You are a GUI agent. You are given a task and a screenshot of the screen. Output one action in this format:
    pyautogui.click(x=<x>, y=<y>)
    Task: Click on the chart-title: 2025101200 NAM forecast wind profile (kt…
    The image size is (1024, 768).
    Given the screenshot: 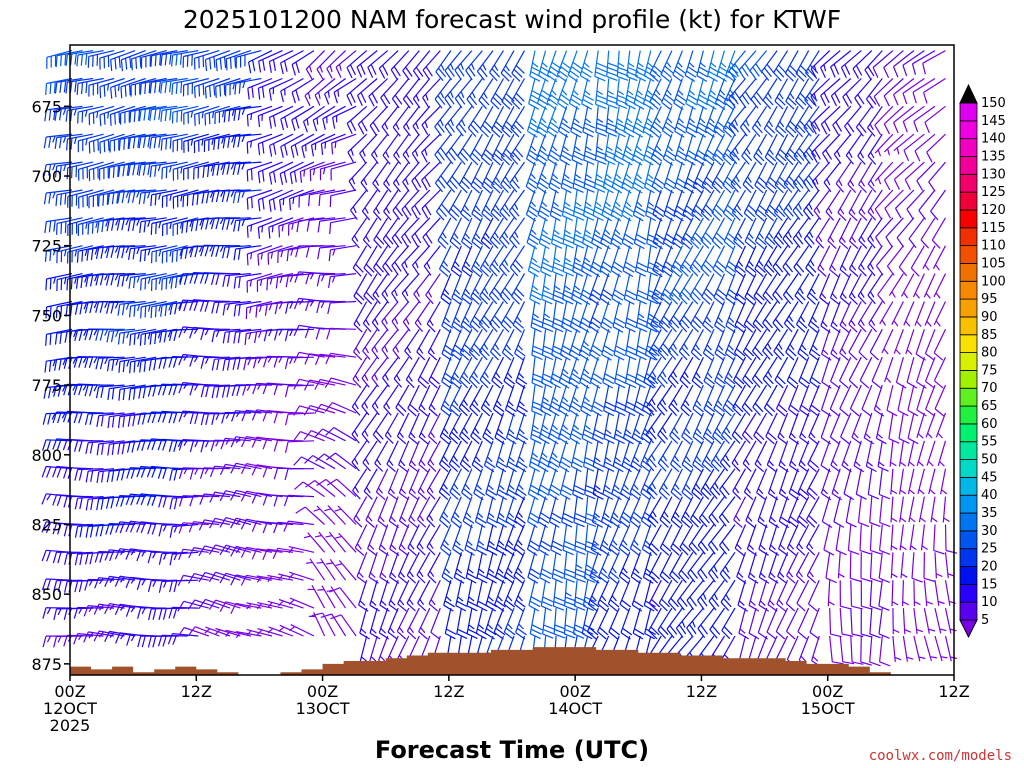 What is the action you would take?
    pyautogui.click(x=512, y=19)
    